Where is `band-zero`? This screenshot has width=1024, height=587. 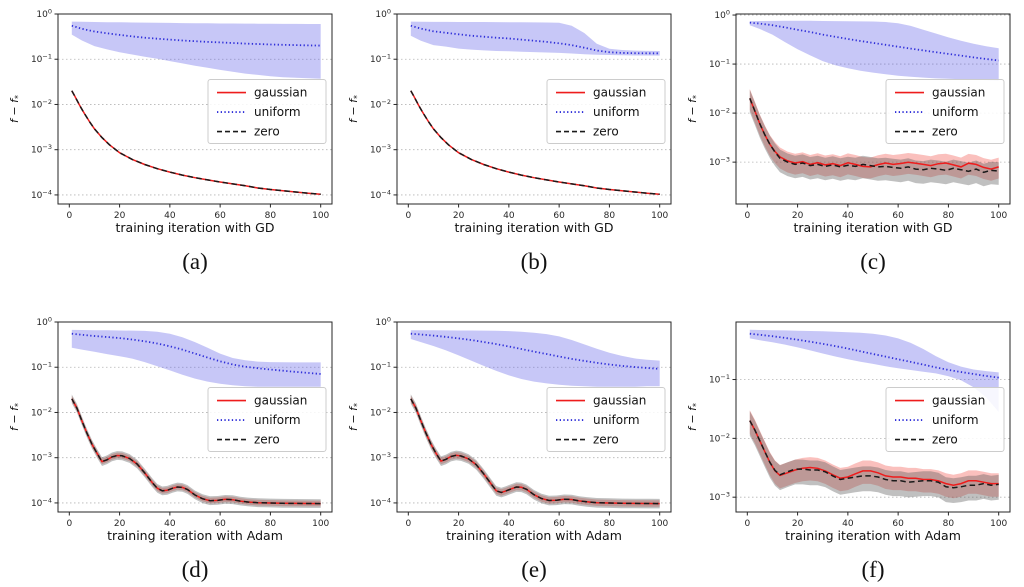 band-zero is located at coordinates (535, 451).